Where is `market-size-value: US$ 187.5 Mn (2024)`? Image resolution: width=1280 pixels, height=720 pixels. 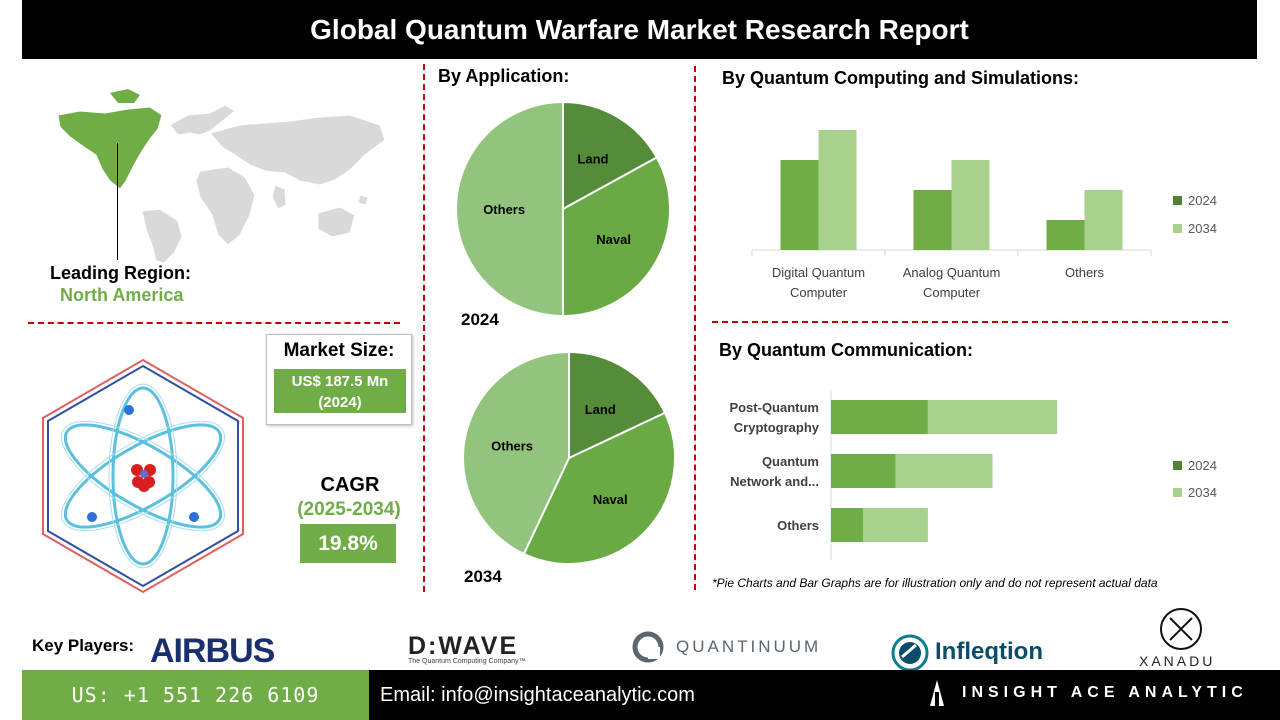
market-size-value: US$ 187.5 Mn (2024) is located at coordinates (340, 391).